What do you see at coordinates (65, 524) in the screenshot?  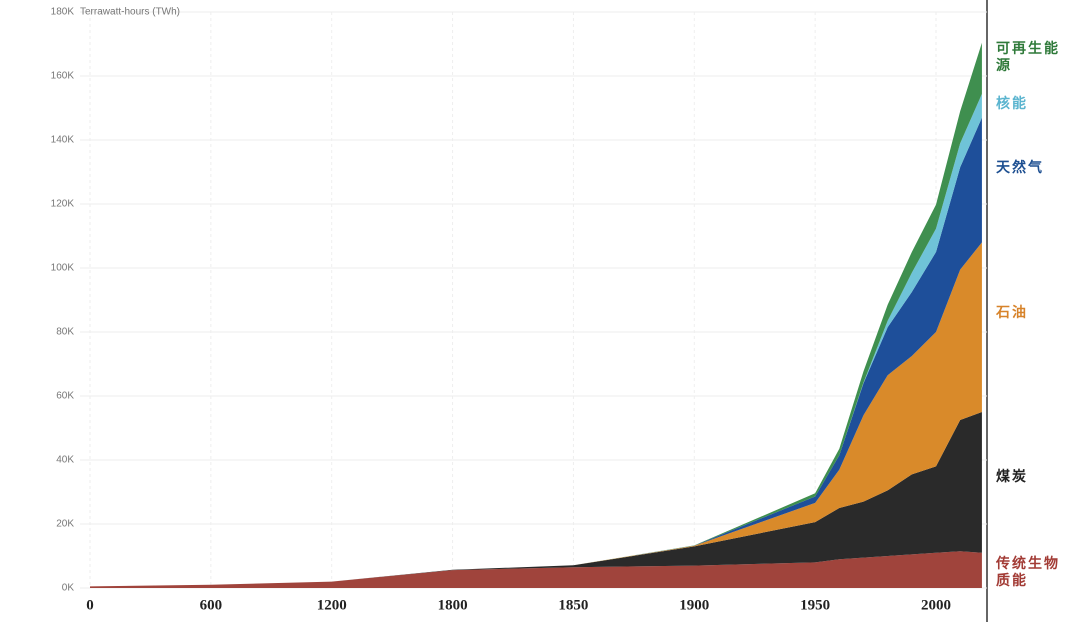 I see `y-tick-label: 20K` at bounding box center [65, 524].